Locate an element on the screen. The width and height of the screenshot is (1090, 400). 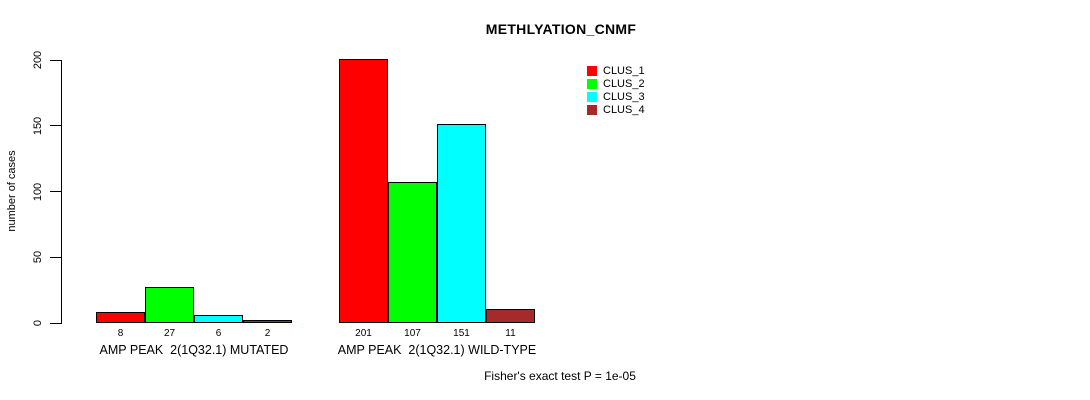
legend-item-clus_1: CLUS_1 is located at coordinates (616, 70).